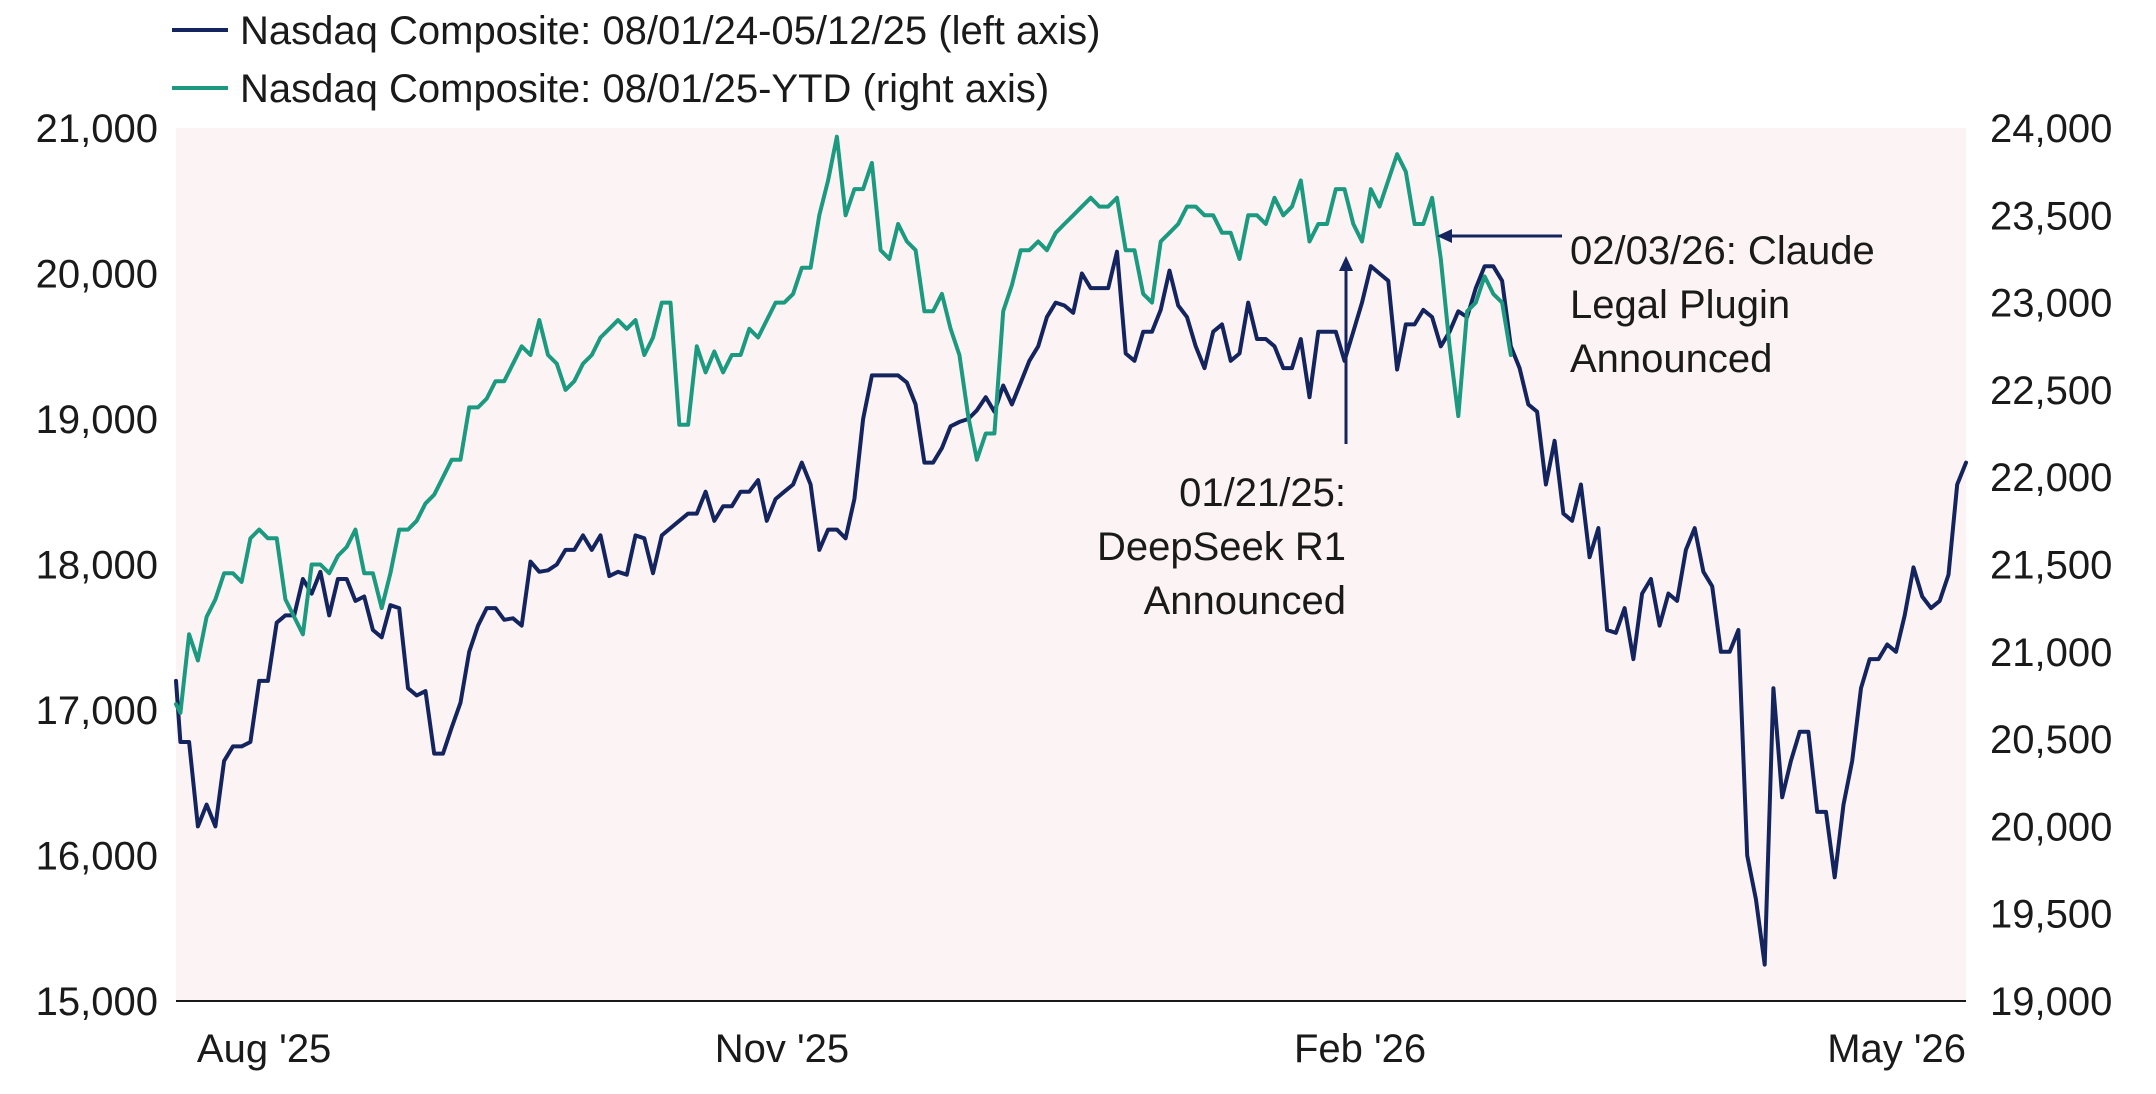  What do you see at coordinates (782, 1049) in the screenshot?
I see `x-tick-label: Nov '25` at bounding box center [782, 1049].